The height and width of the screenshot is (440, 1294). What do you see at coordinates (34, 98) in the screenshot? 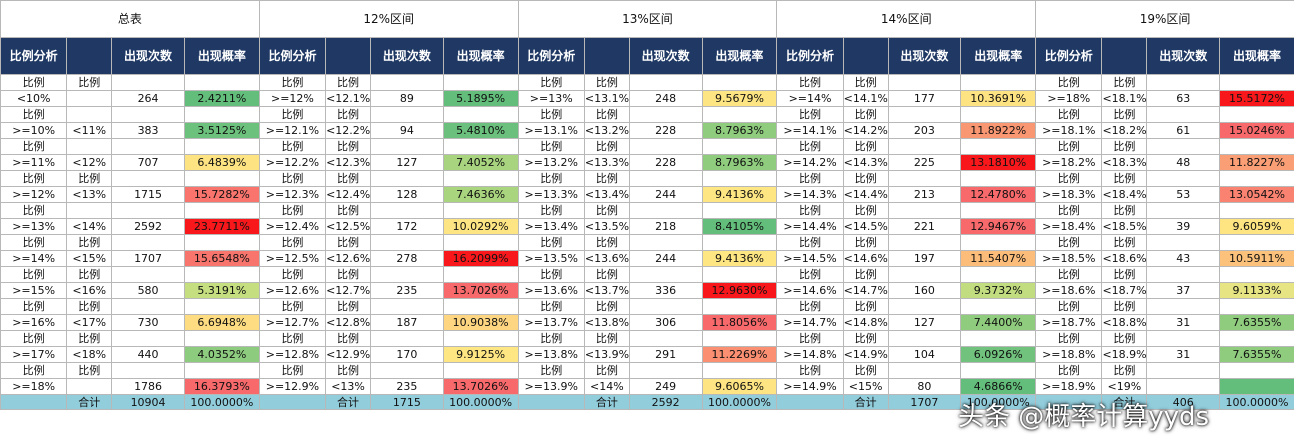
I see `range-lower-cell: <10%` at bounding box center [34, 98].